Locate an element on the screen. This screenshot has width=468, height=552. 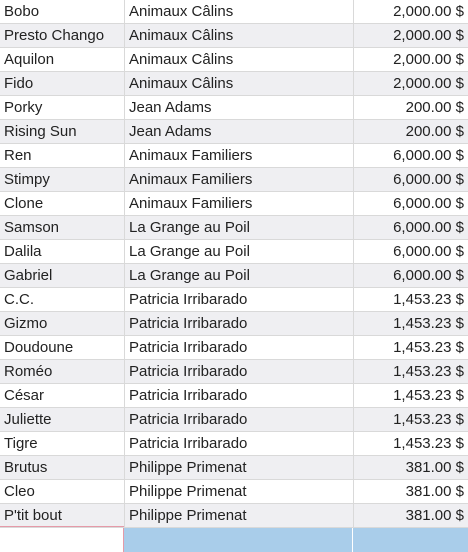
selected-cell-owner is located at coordinates (238, 540).